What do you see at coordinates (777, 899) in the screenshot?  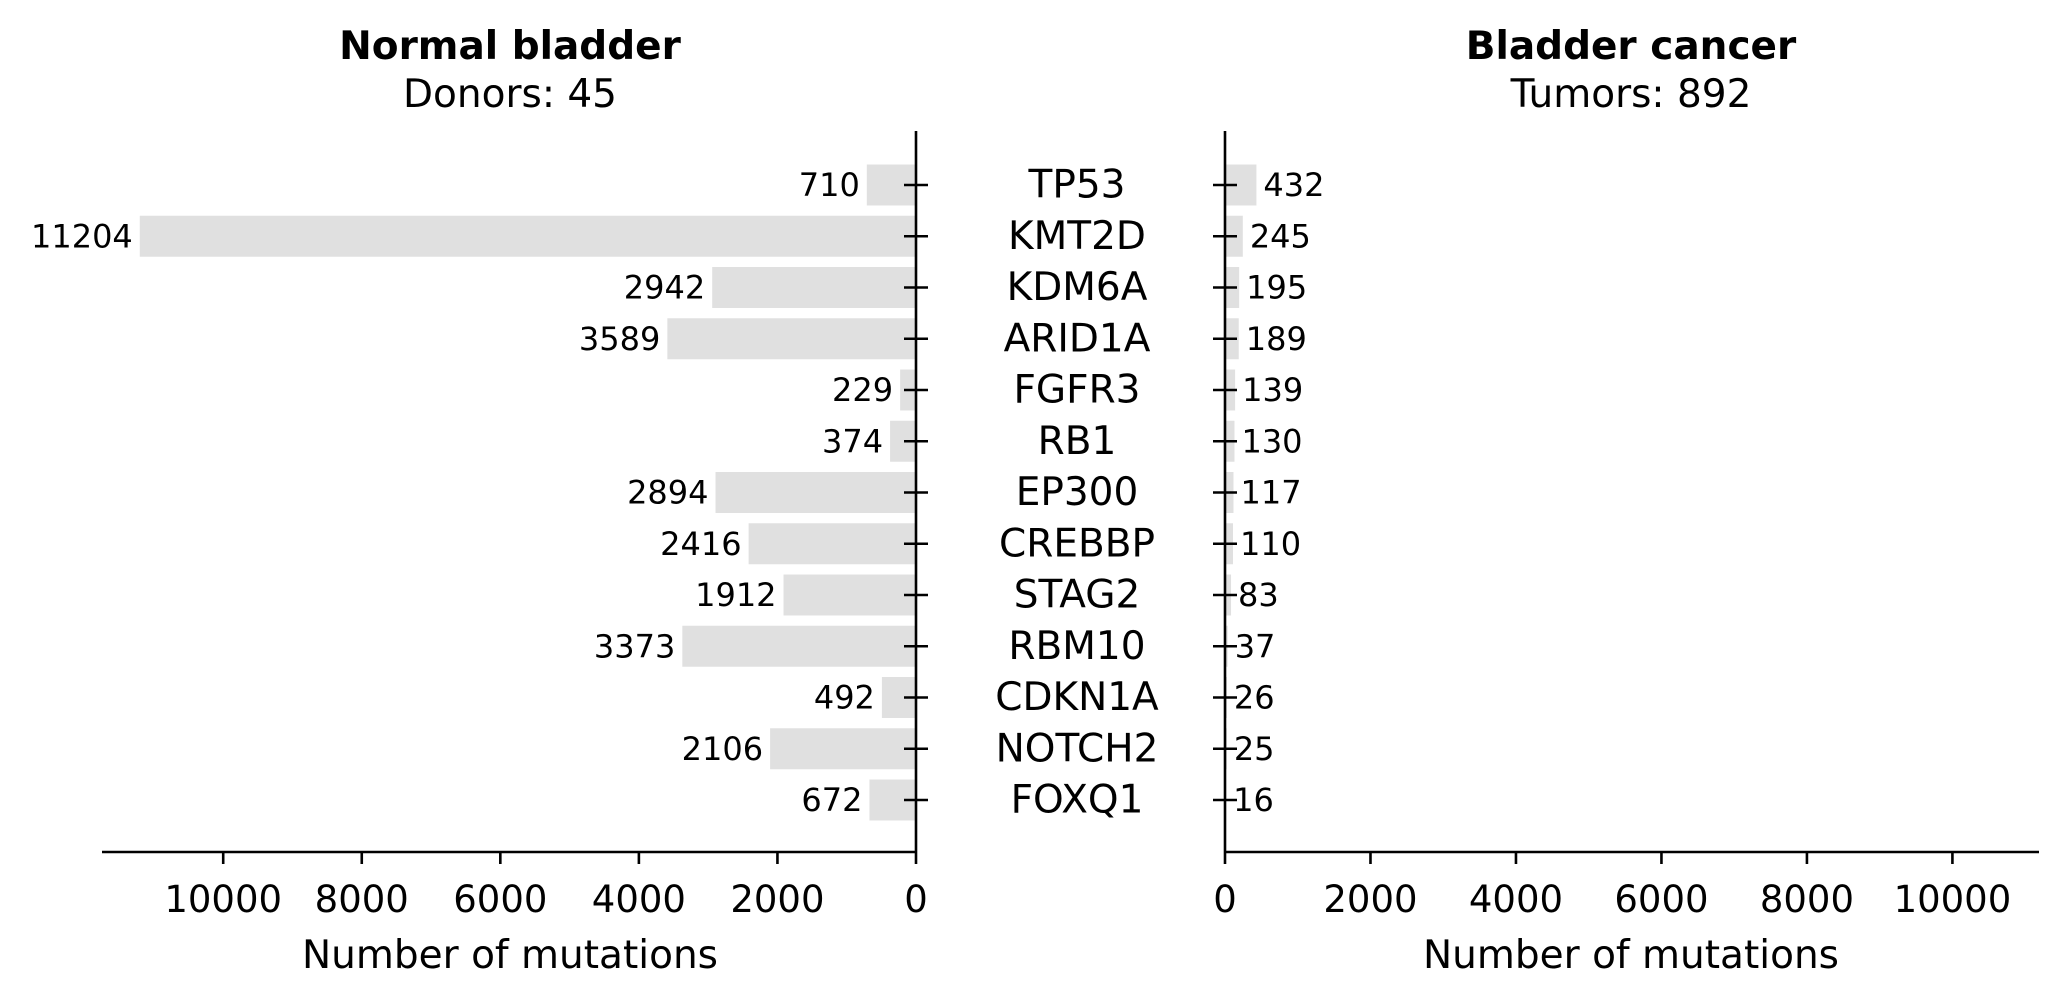 I see `normal-bladder-x-tick-label-2000: 2000` at bounding box center [777, 899].